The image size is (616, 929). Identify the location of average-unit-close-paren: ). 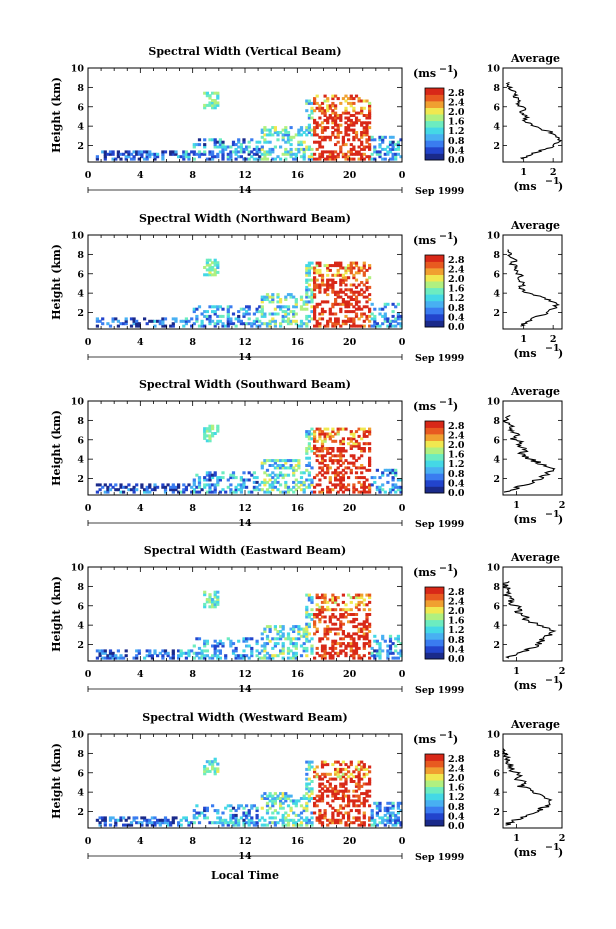
(560, 353).